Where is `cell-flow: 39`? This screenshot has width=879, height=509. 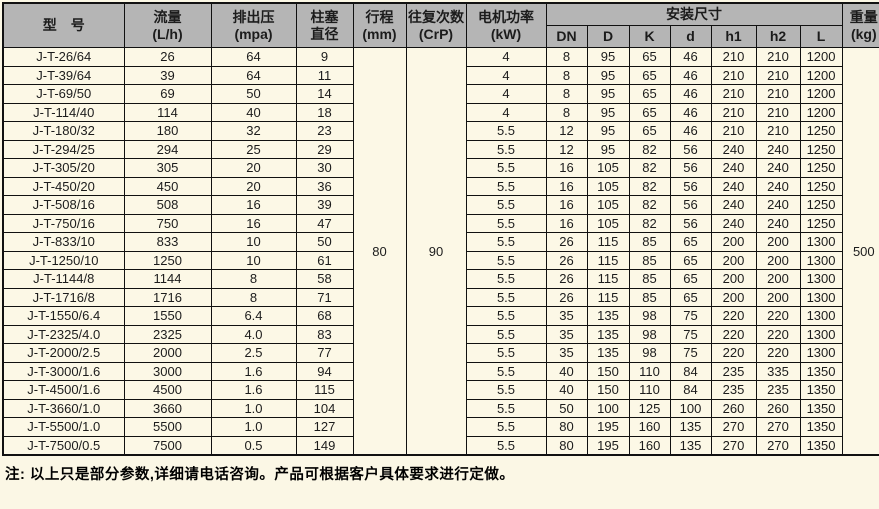
cell-flow: 39 is located at coordinates (167, 75).